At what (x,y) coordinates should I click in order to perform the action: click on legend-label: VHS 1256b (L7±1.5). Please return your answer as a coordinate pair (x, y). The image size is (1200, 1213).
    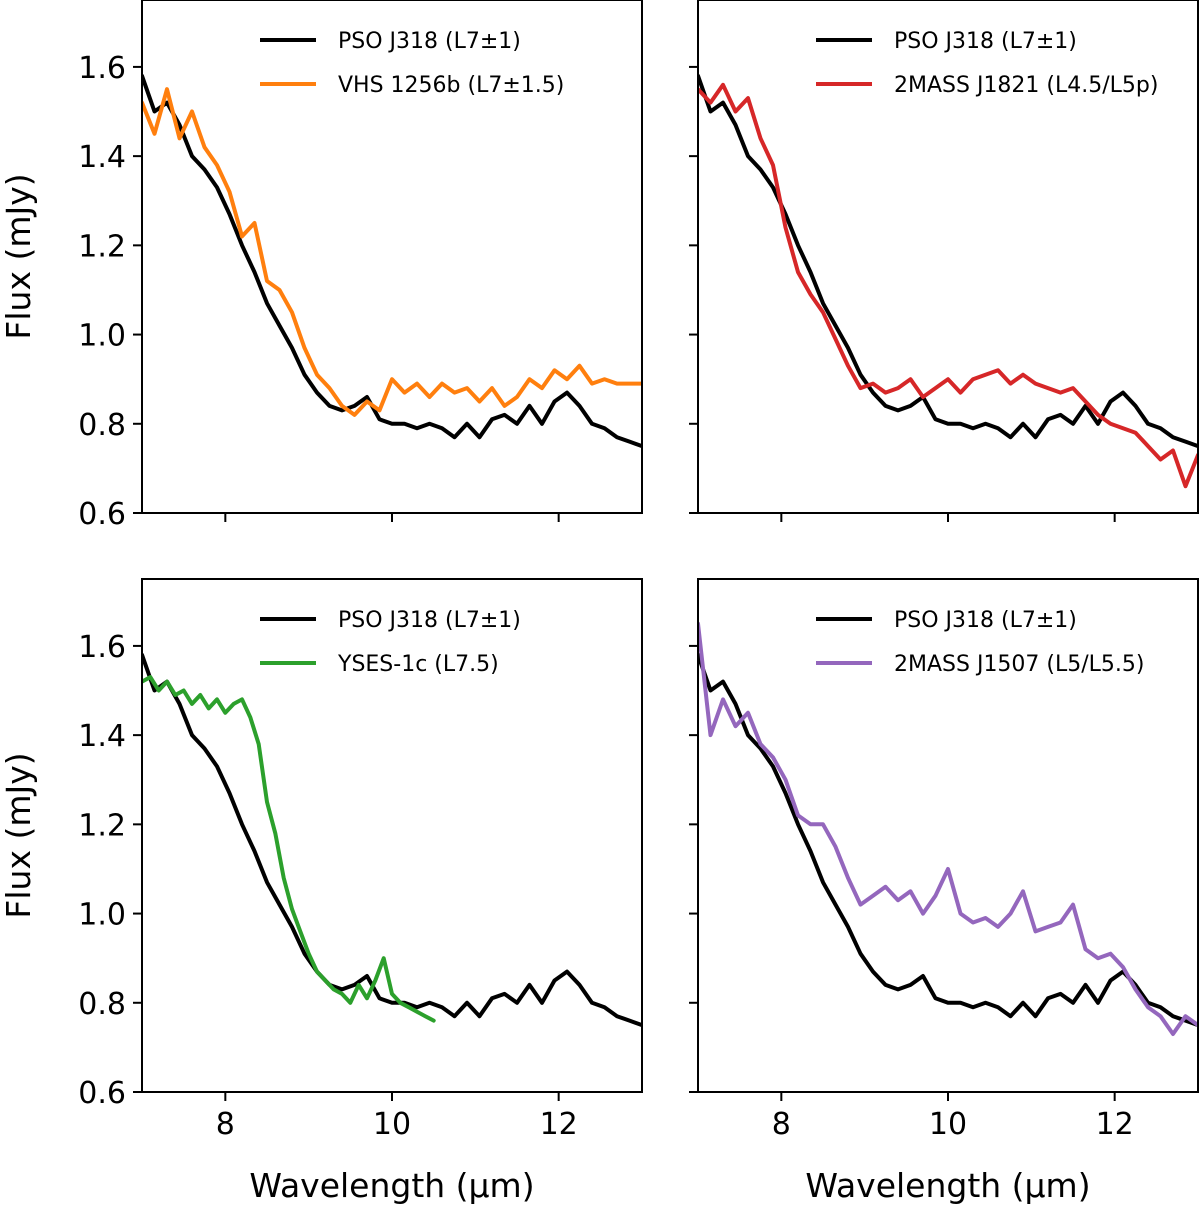
    Looking at the image, I should click on (451, 85).